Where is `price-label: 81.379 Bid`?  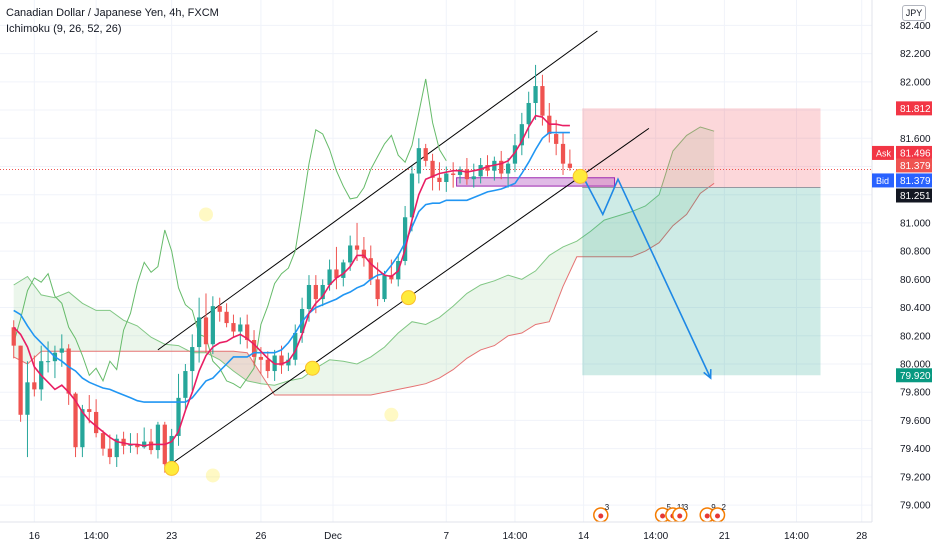 price-label: 81.379 Bid is located at coordinates (902, 180).